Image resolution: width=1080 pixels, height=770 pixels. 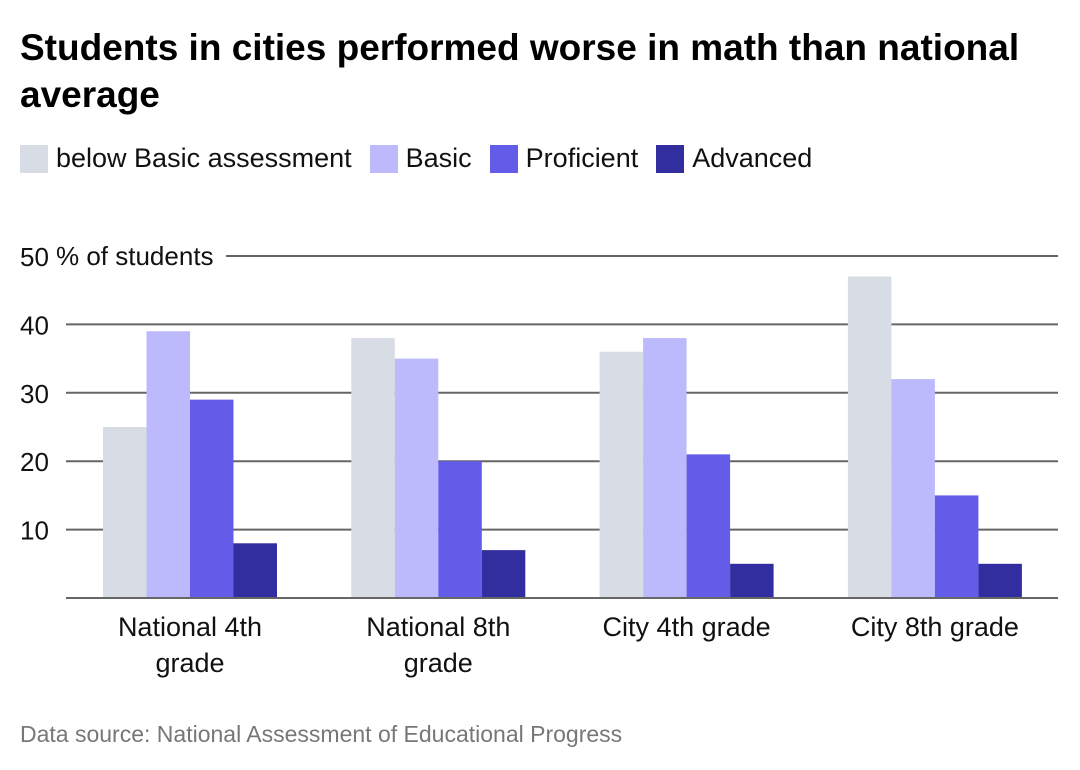 I want to click on legend-item: below Basic assessment, so click(x=186, y=158).